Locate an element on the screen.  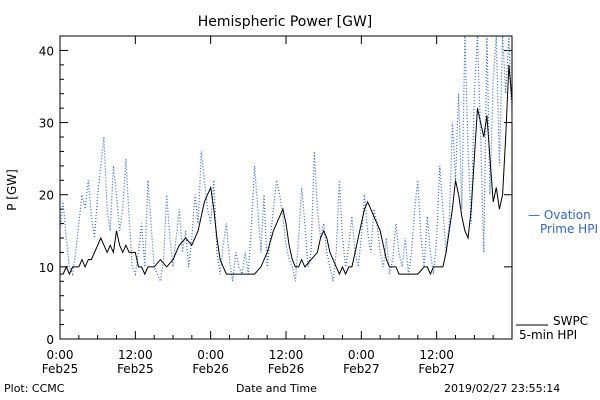
y-tick-label-30: 30 is located at coordinates (46, 124).